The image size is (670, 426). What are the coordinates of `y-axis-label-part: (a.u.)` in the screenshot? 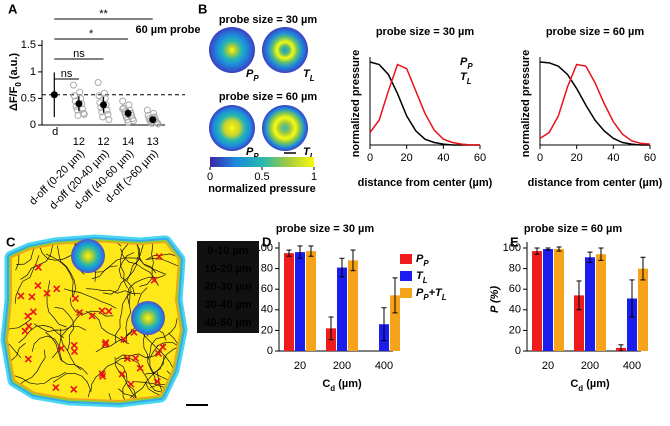 It's located at (14, 68).